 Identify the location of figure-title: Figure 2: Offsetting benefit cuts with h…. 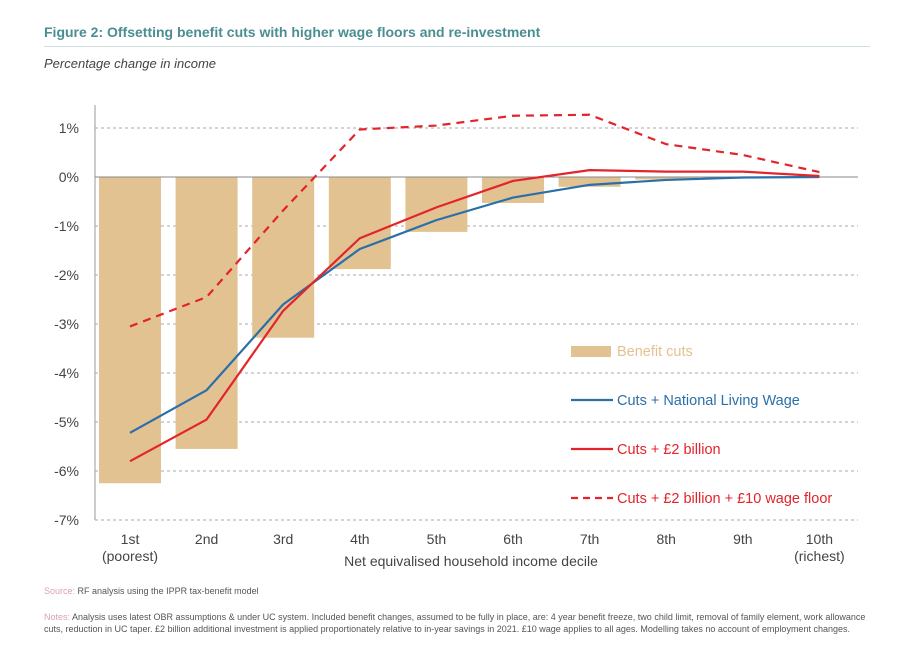
(292, 32).